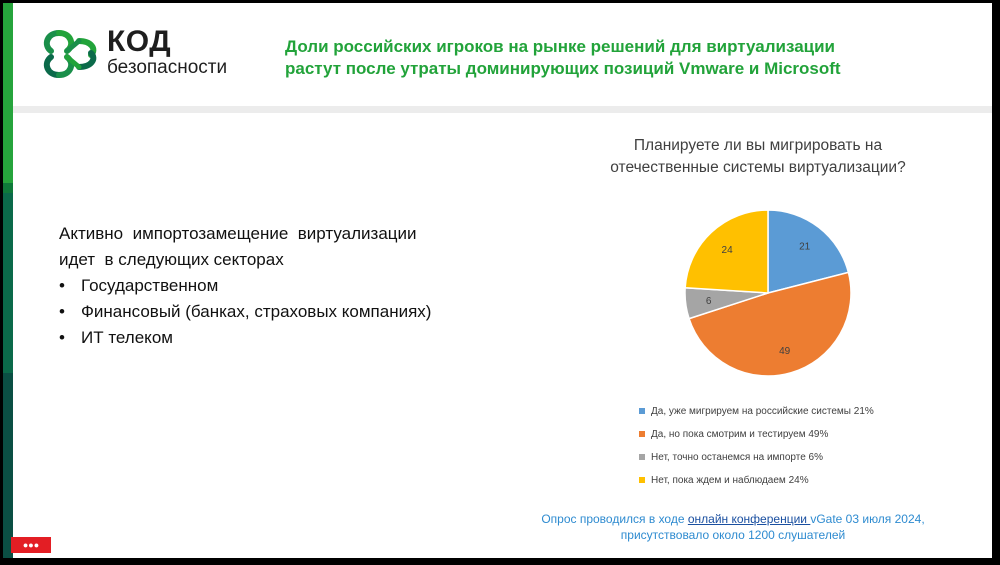 The width and height of the screenshot is (1000, 565). What do you see at coordinates (167, 67) in the screenshot?
I see `logo-wordmark-bottom: безопасности` at bounding box center [167, 67].